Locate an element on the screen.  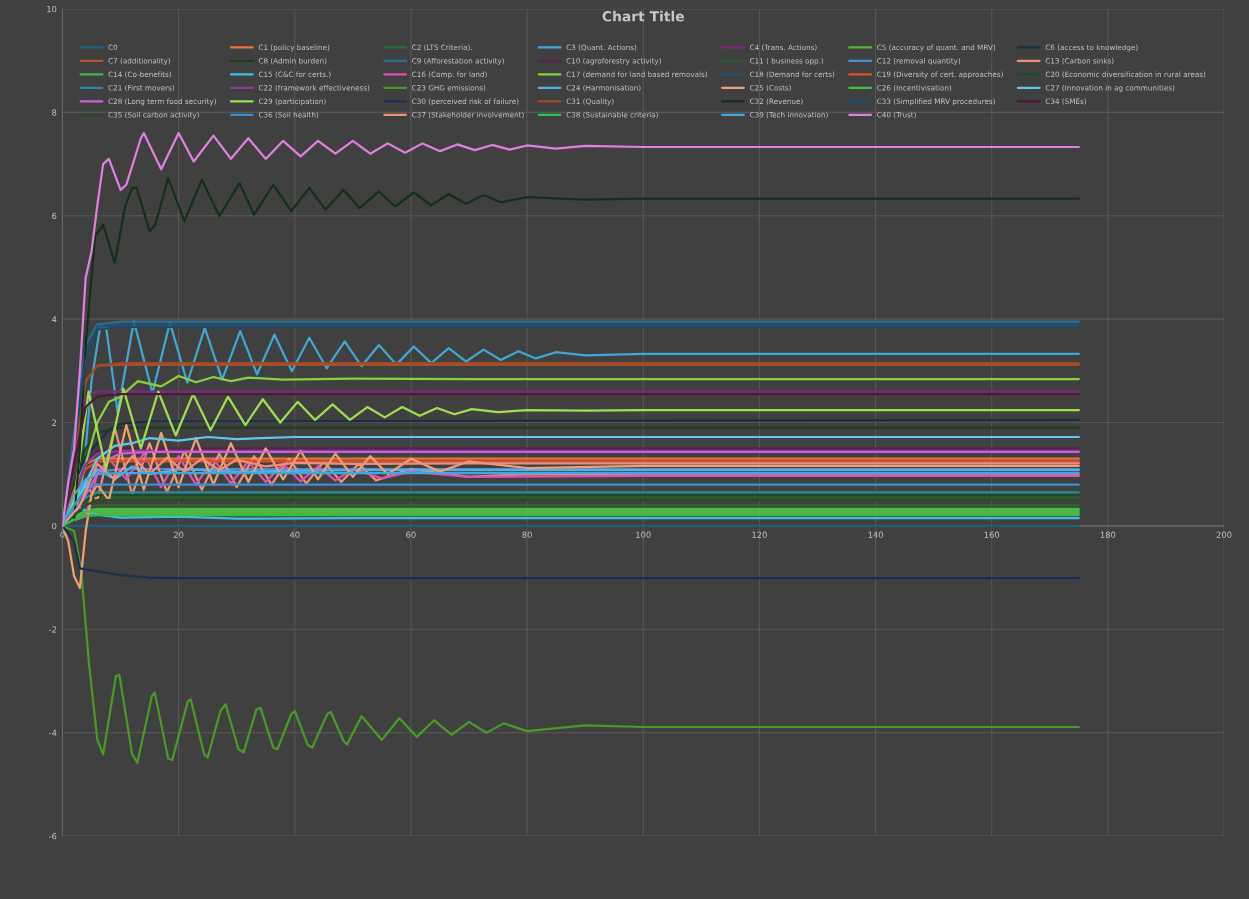
y-tick-label: -6 is located at coordinates (52, 836).